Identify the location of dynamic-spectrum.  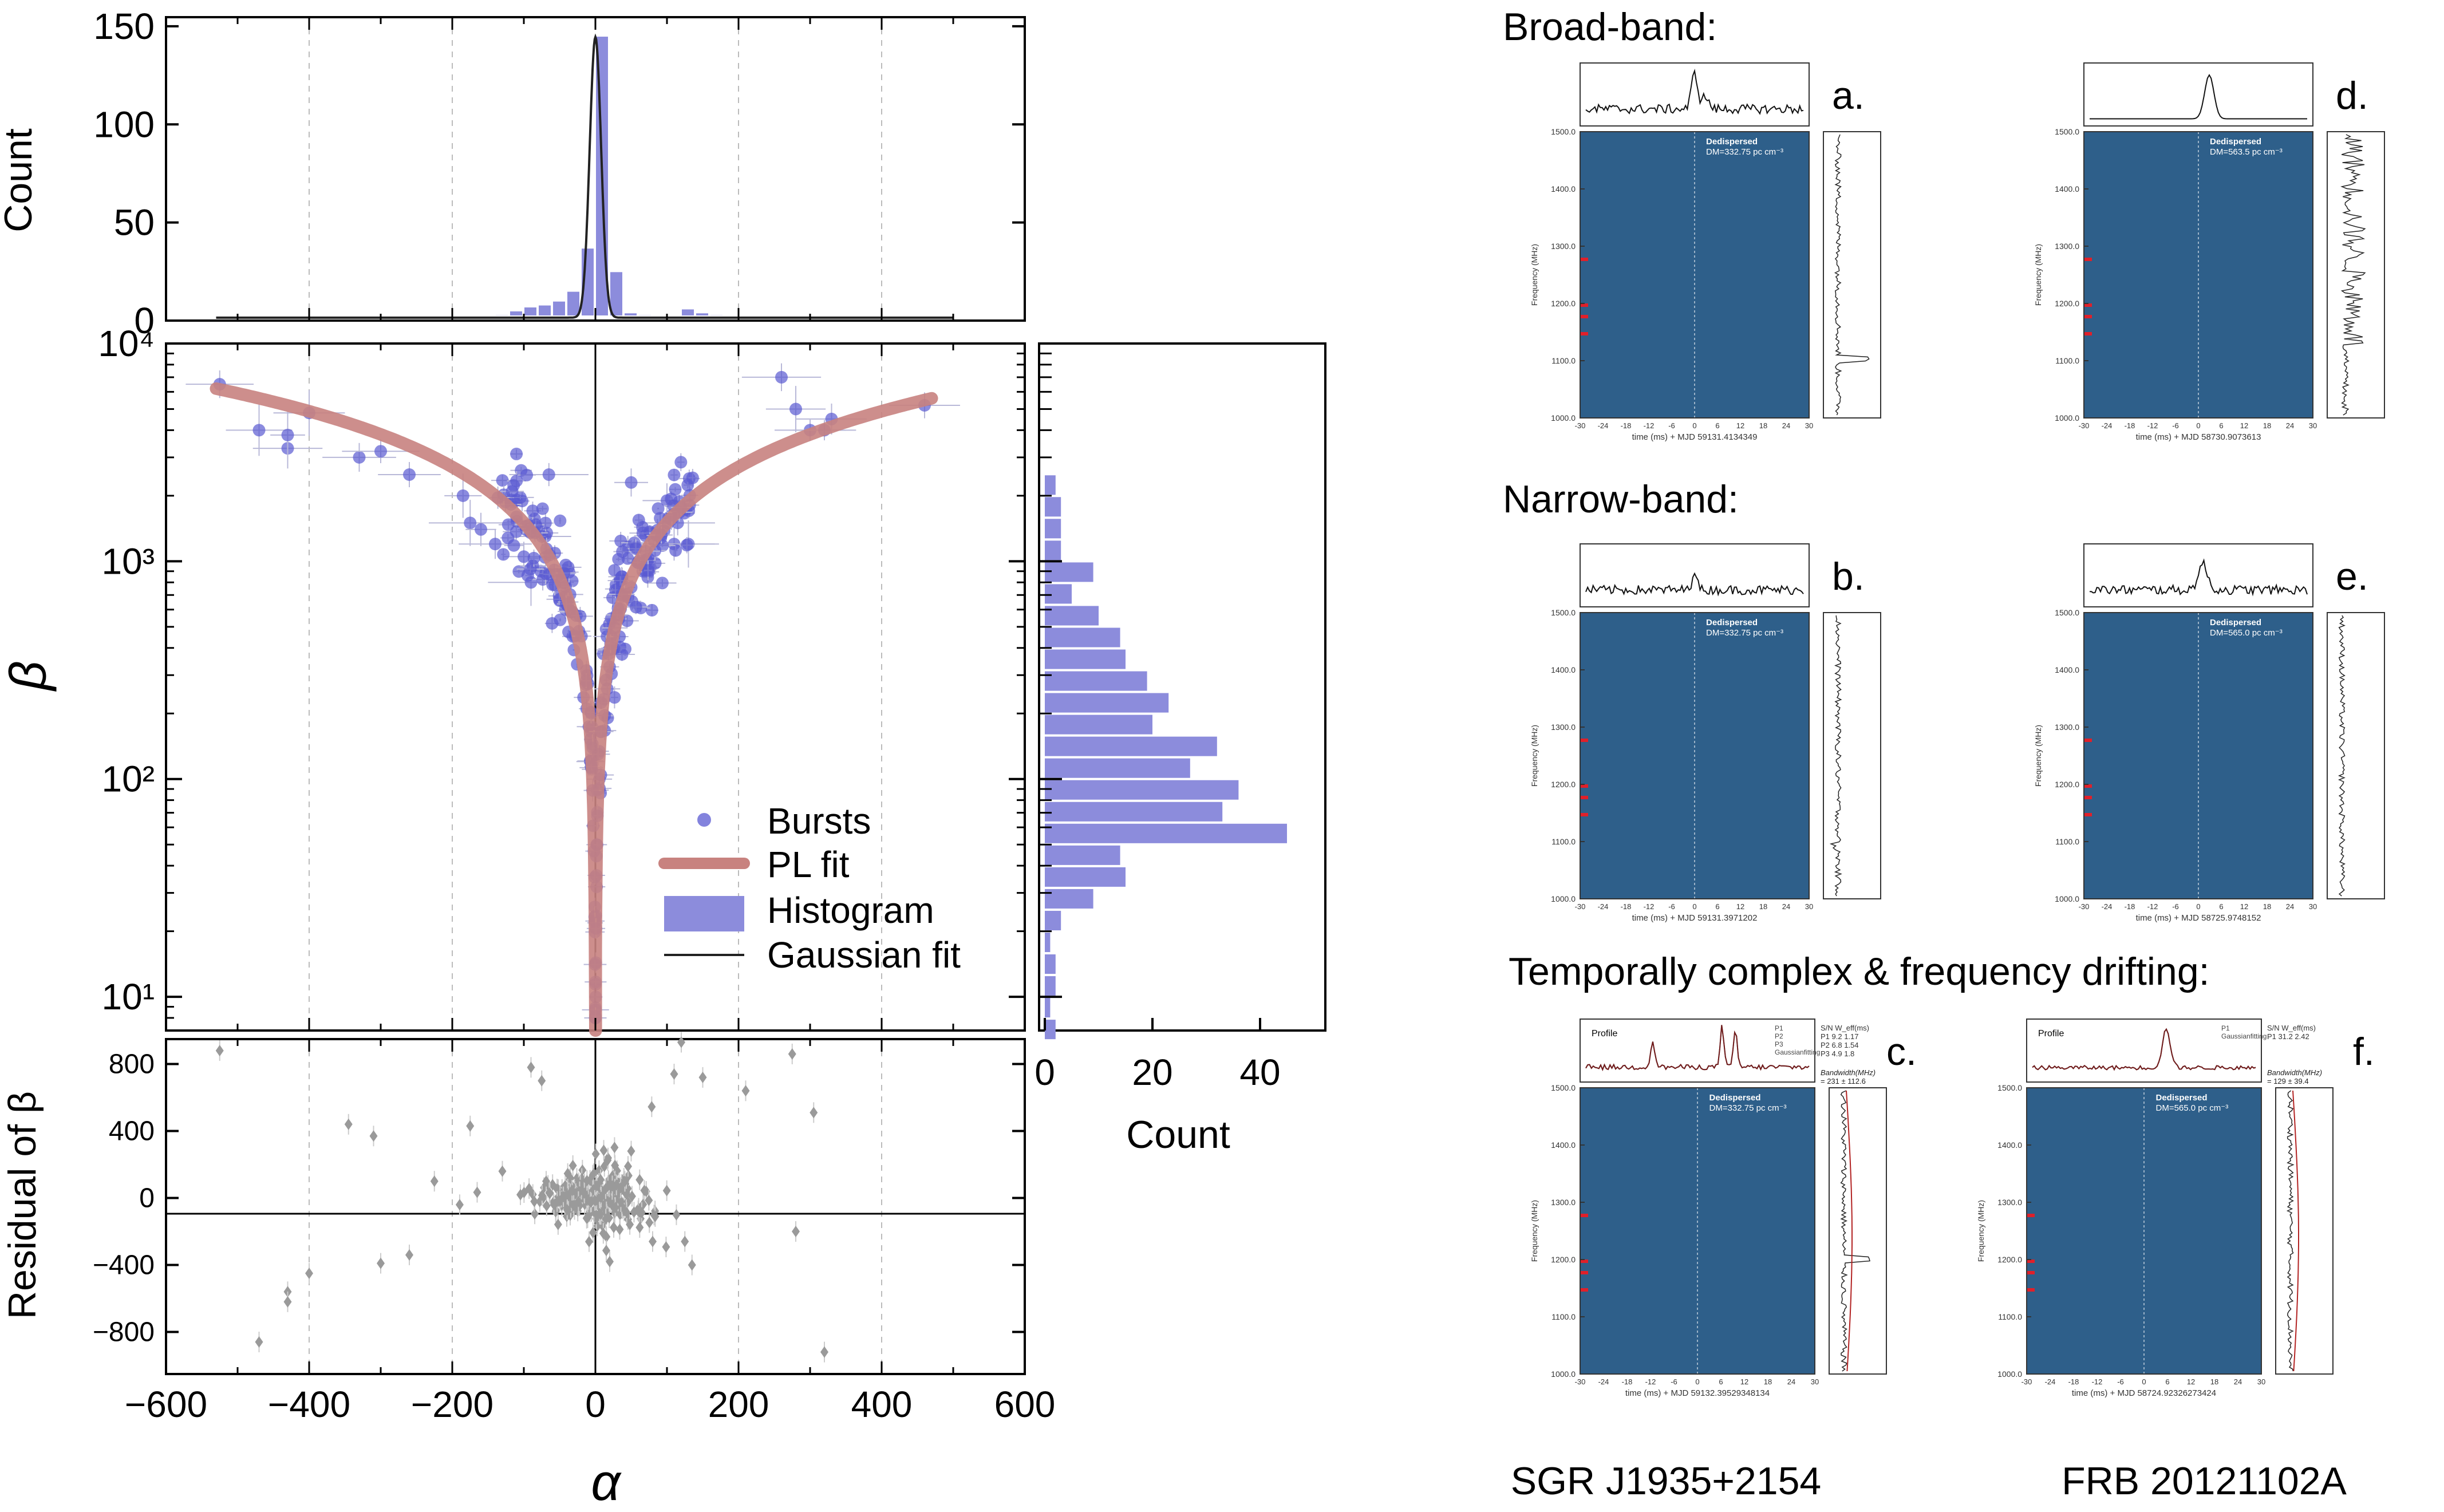
(1695, 275).